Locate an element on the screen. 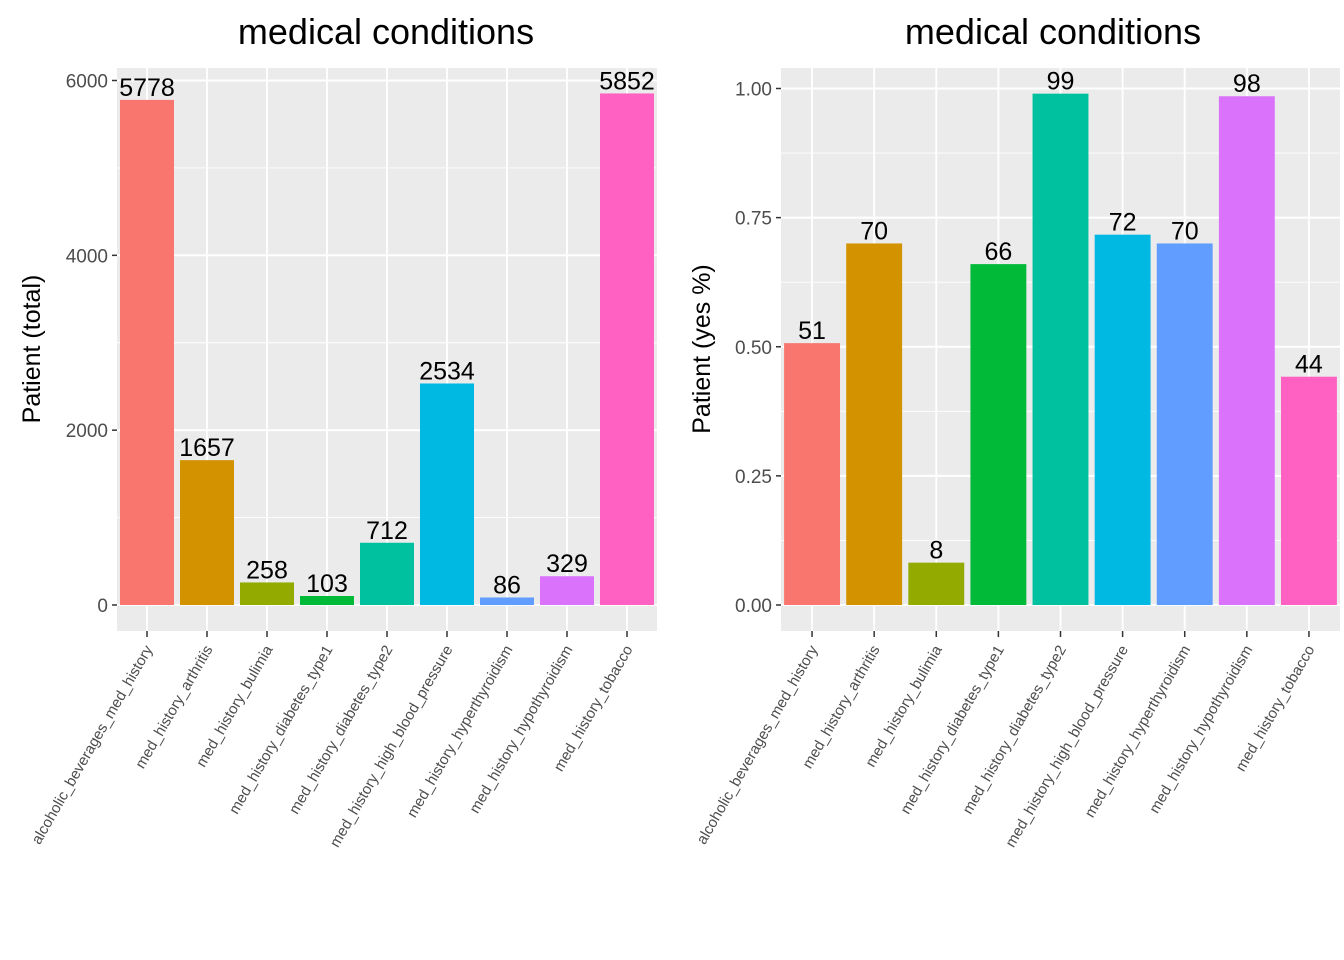  y-tick-label: 0.75 is located at coordinates (753, 219).